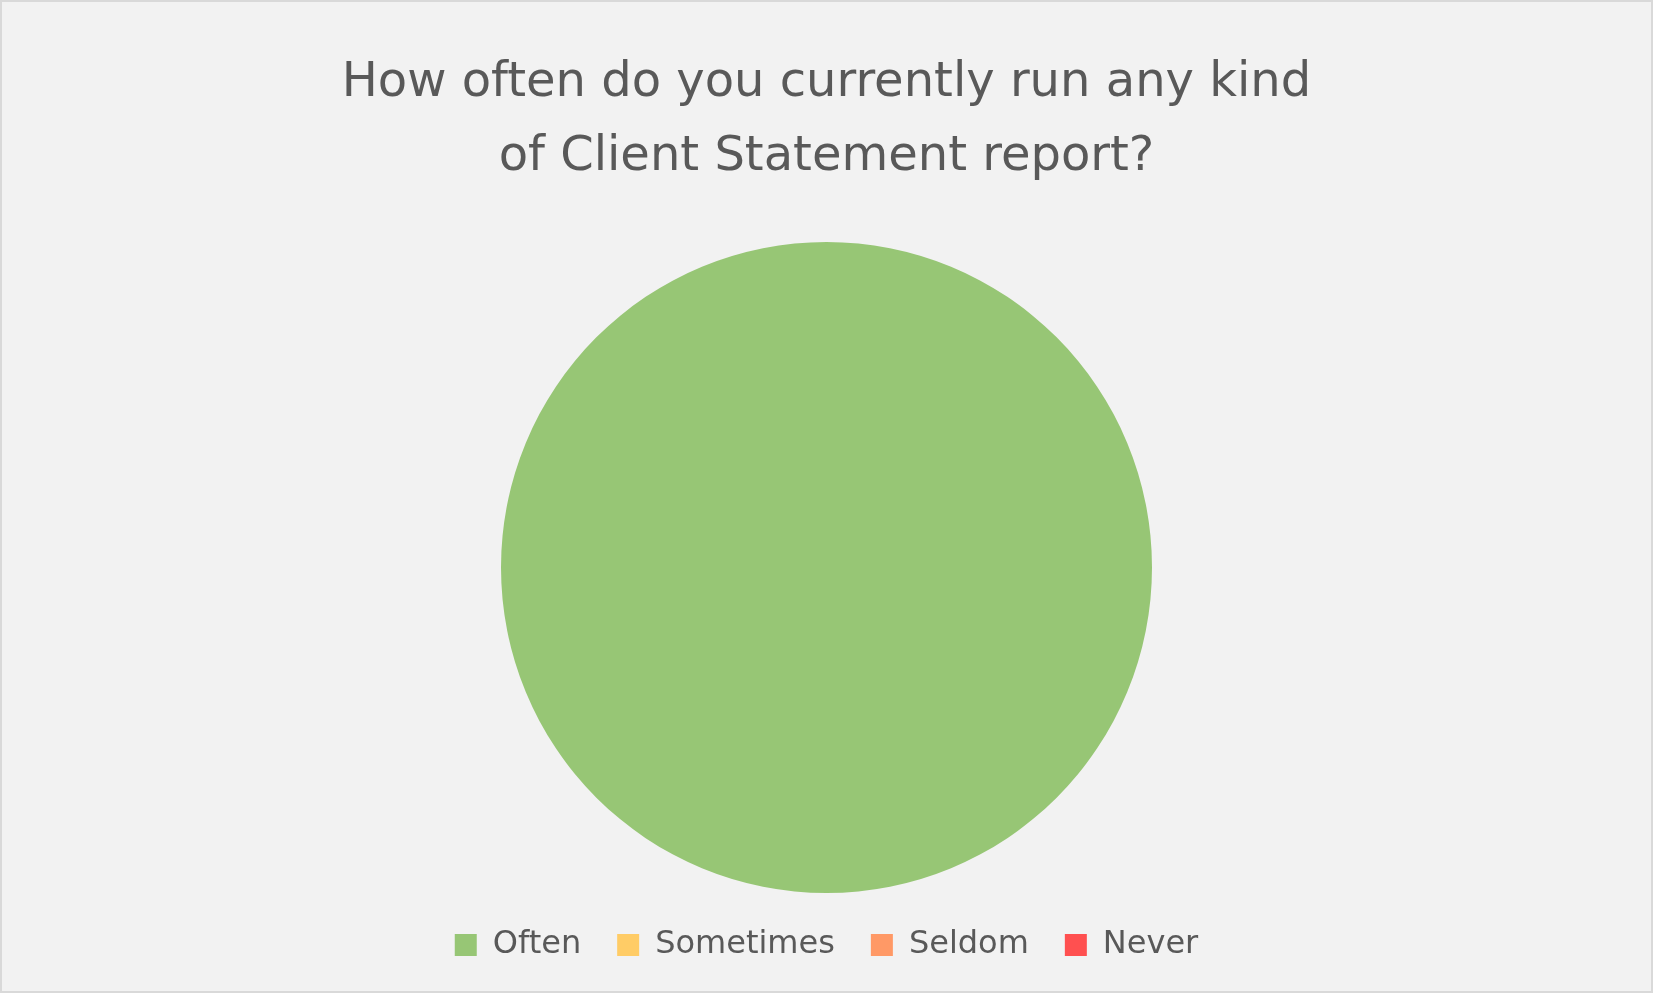 This screenshot has height=993, width=1653. I want to click on legend-label: Sometimes, so click(745, 942).